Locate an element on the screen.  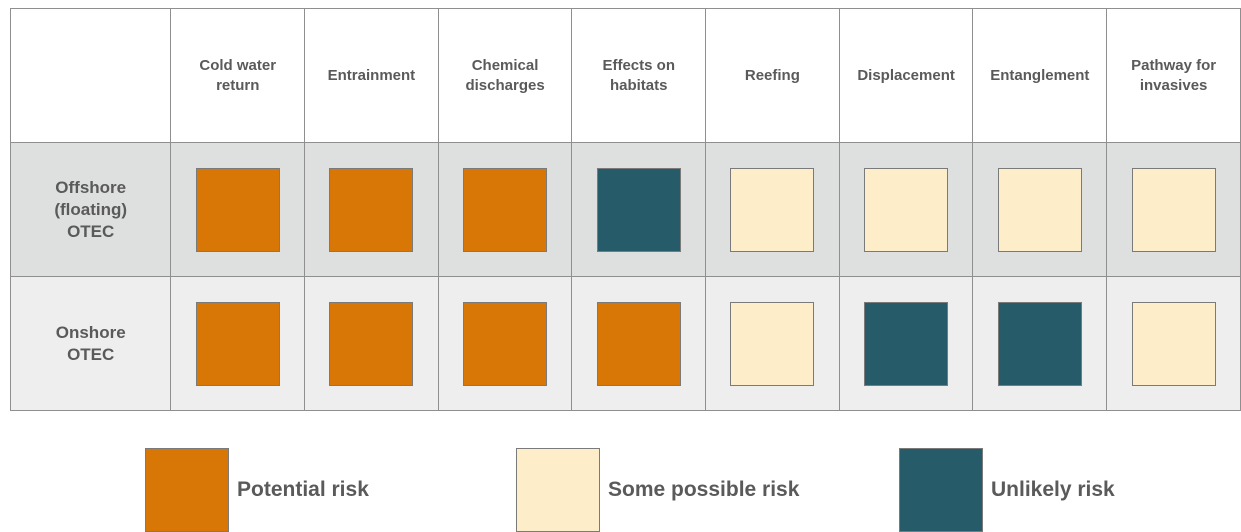
column-header-cold-water-return: Cold water return is located at coordinates (238, 75).